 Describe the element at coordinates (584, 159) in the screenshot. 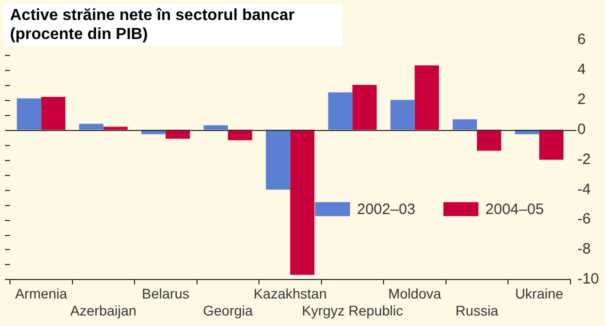

I see `y-tick-label: -2` at that location.